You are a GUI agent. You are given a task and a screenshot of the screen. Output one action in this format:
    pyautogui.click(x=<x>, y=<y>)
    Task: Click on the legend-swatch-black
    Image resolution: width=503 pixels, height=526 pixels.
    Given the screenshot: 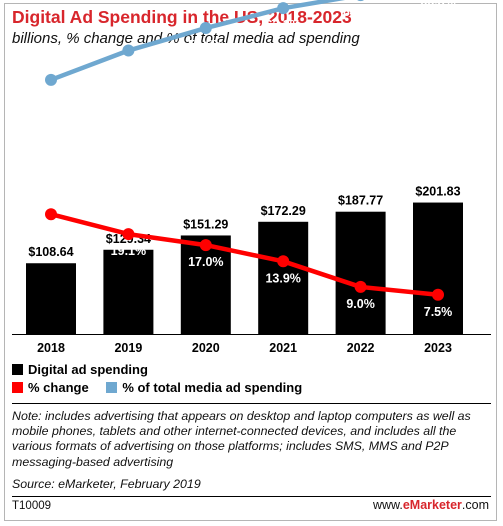 What is the action you would take?
    pyautogui.click(x=17, y=369)
    